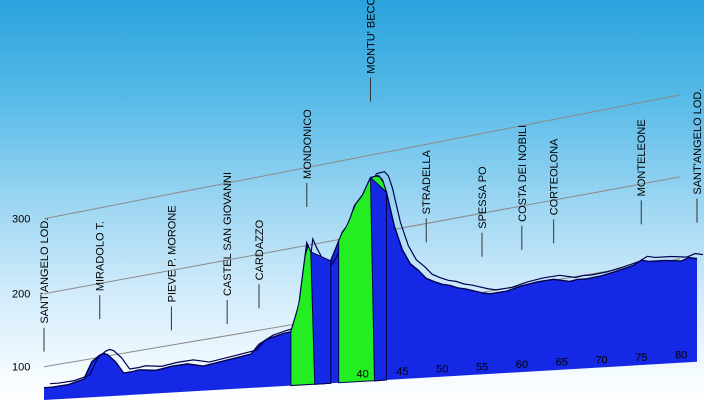 The height and width of the screenshot is (400, 704). Describe the element at coordinates (372, 37) in the screenshot. I see `landmark-label-7: MONTU' BECCARIA (R` at that location.